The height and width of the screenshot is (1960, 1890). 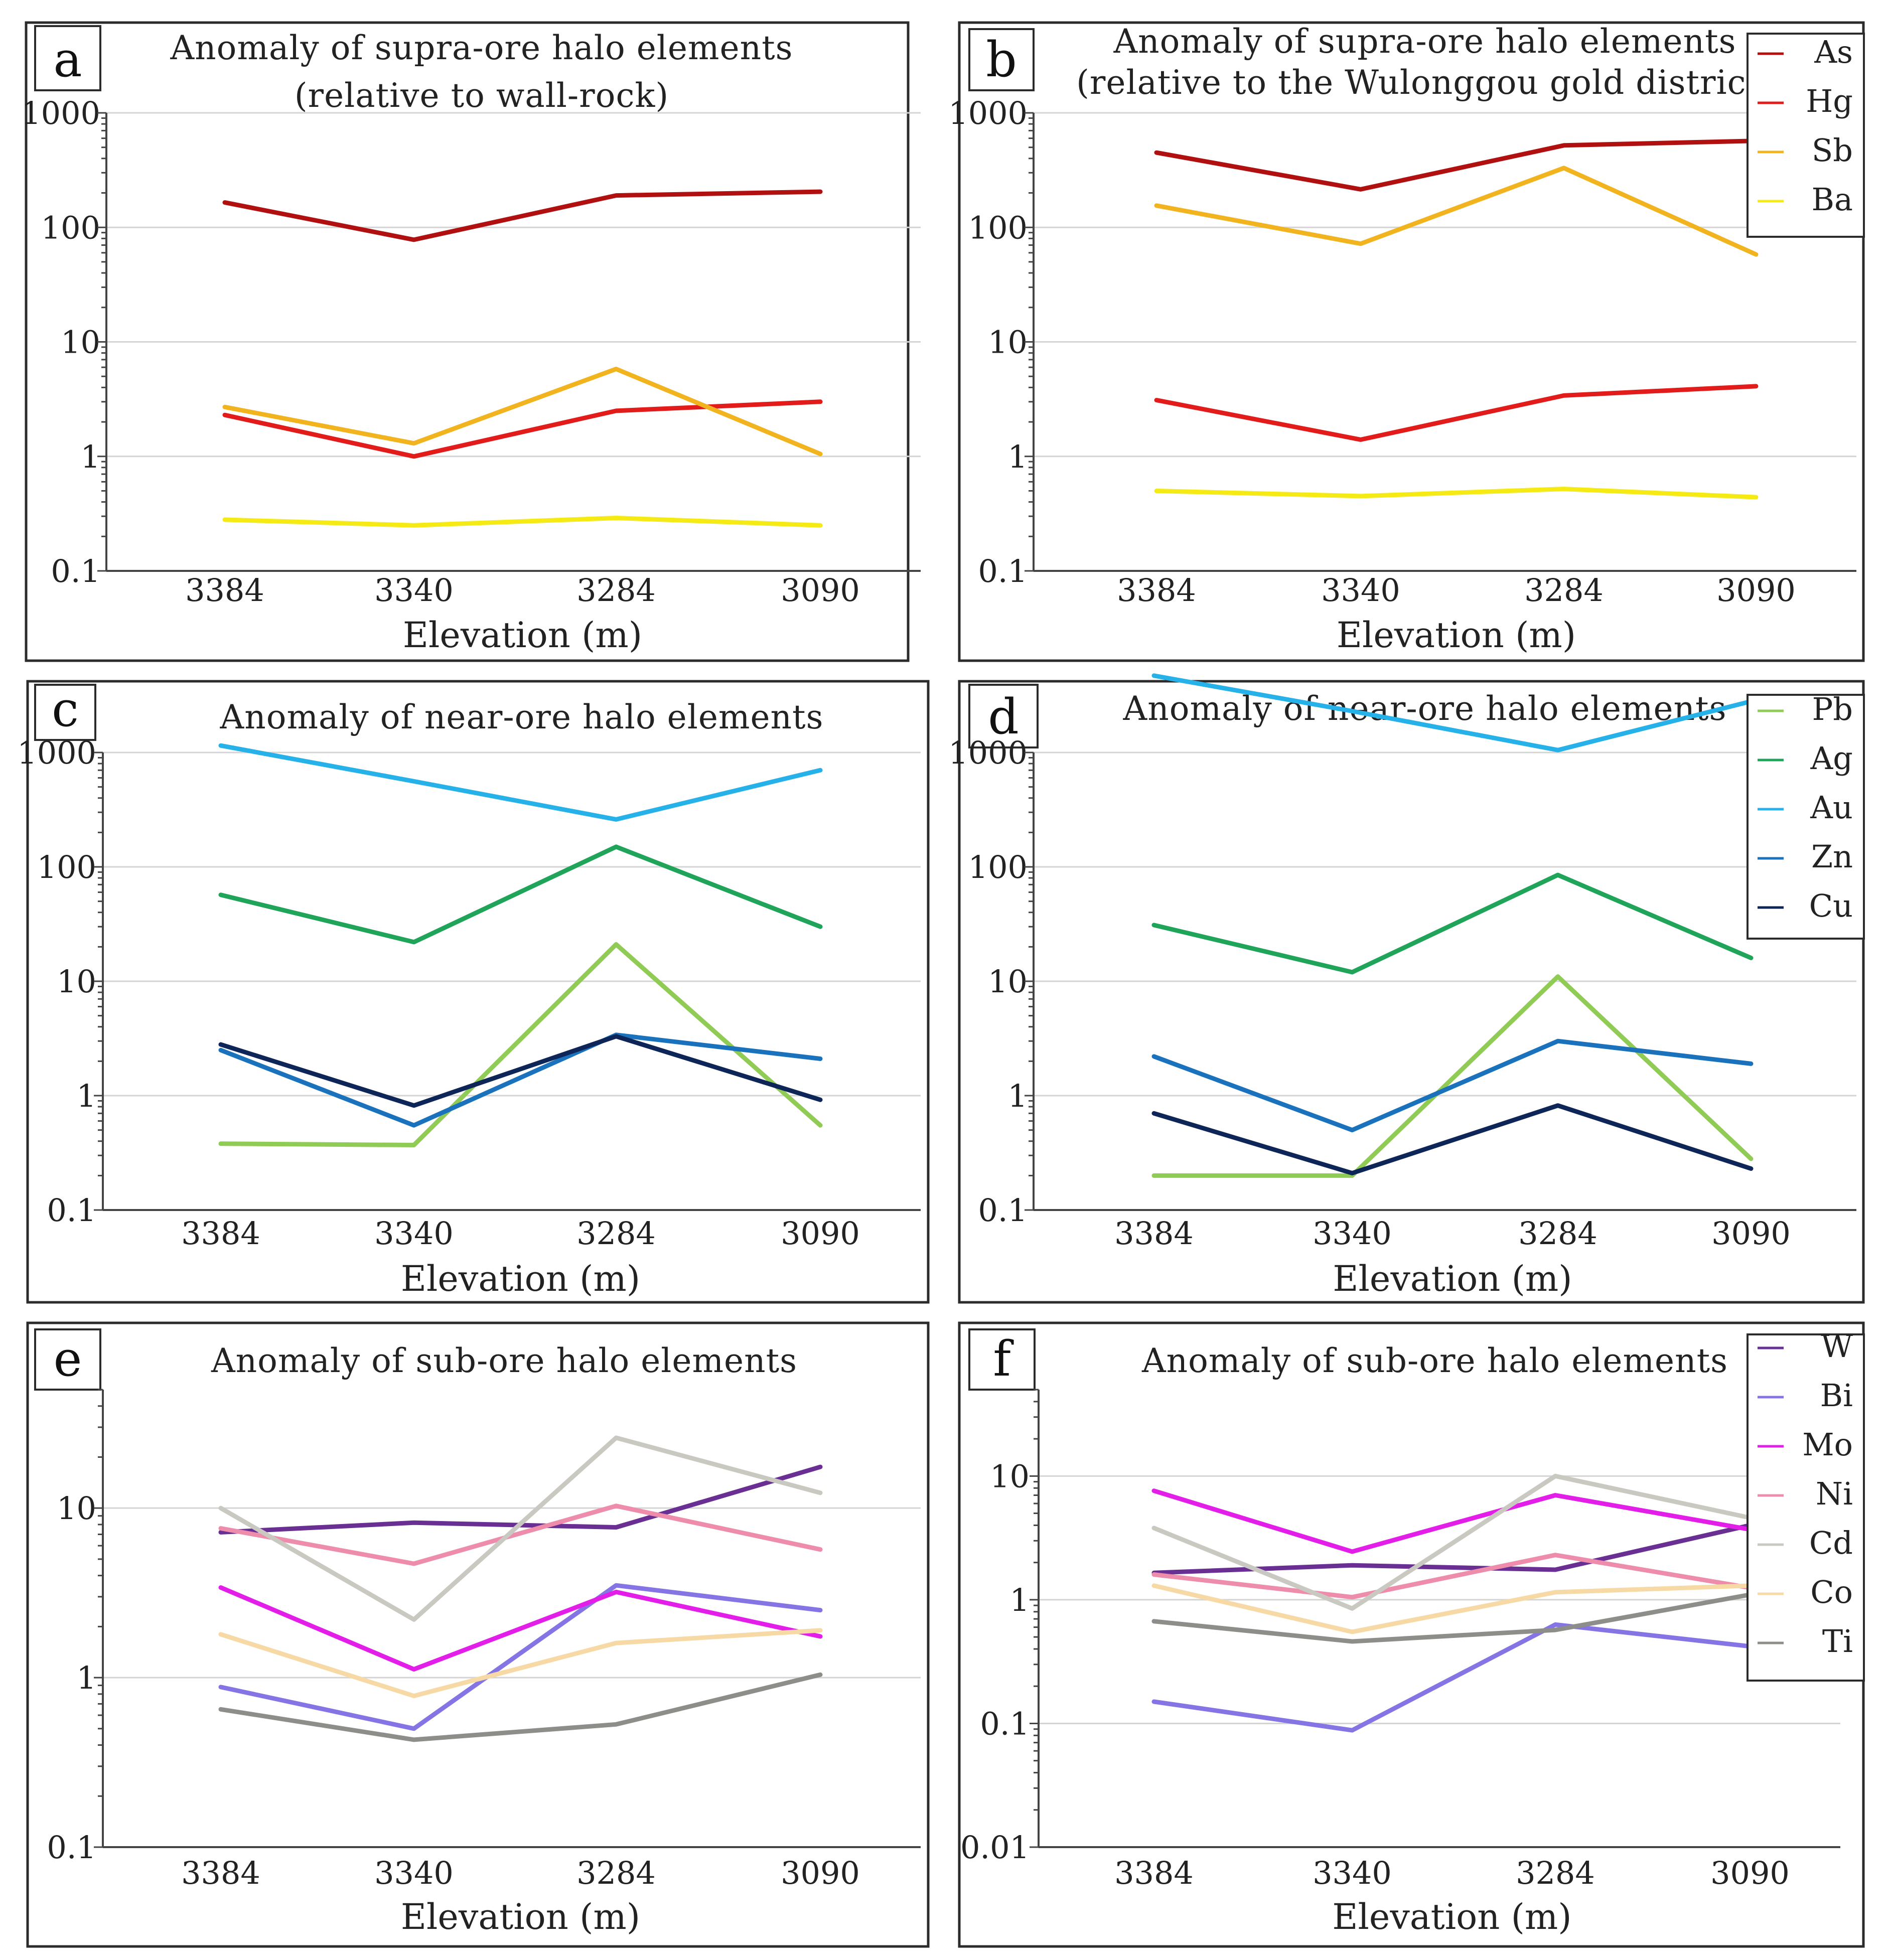 I want to click on series-line-ti, so click(x=520, y=1707).